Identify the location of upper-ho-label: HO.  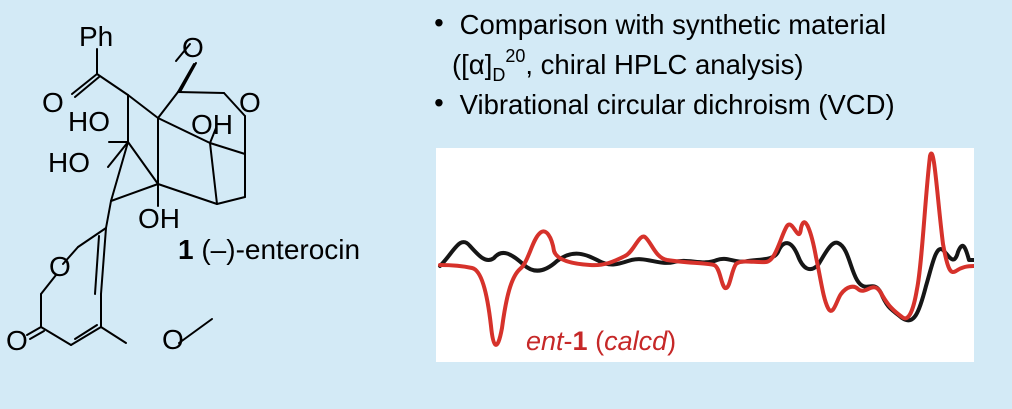
(89, 121).